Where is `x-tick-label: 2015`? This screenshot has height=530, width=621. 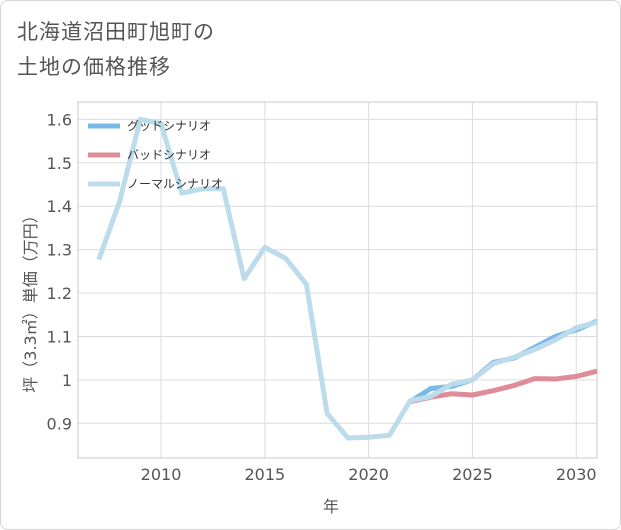 x-tick-label: 2015 is located at coordinates (264, 474).